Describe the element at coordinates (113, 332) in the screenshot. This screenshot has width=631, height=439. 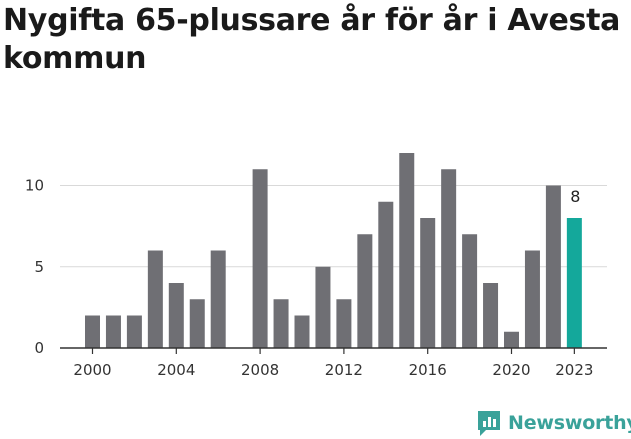
I see `bar-2001` at that location.